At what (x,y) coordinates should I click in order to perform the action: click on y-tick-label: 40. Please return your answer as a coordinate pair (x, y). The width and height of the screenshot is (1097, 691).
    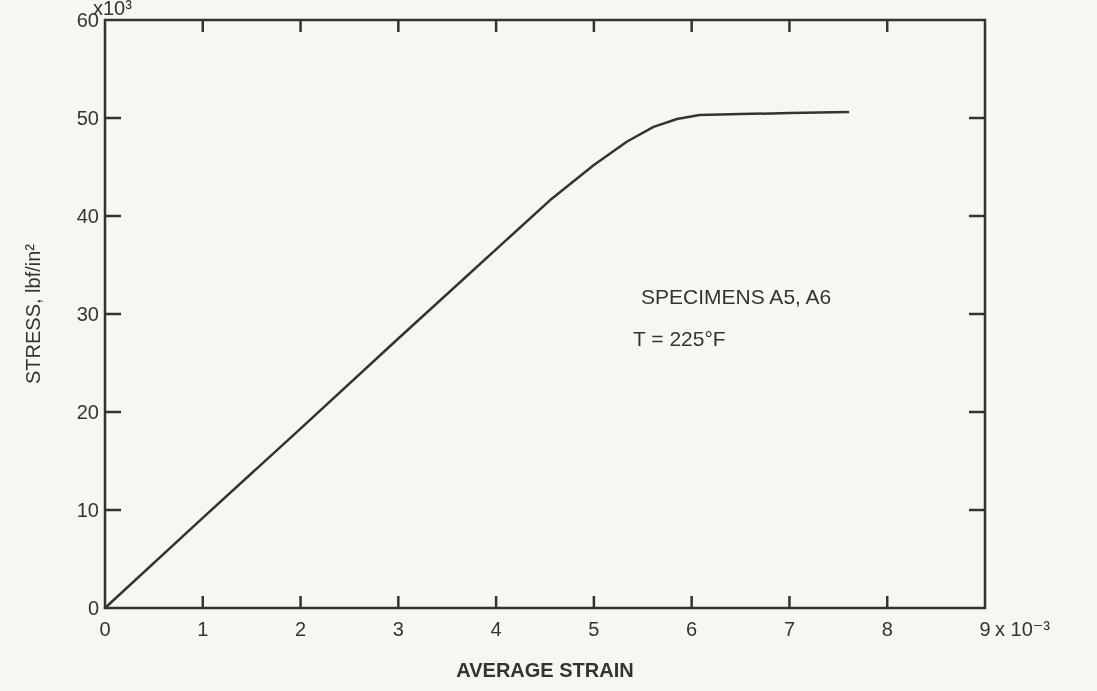
    Looking at the image, I should click on (87, 216).